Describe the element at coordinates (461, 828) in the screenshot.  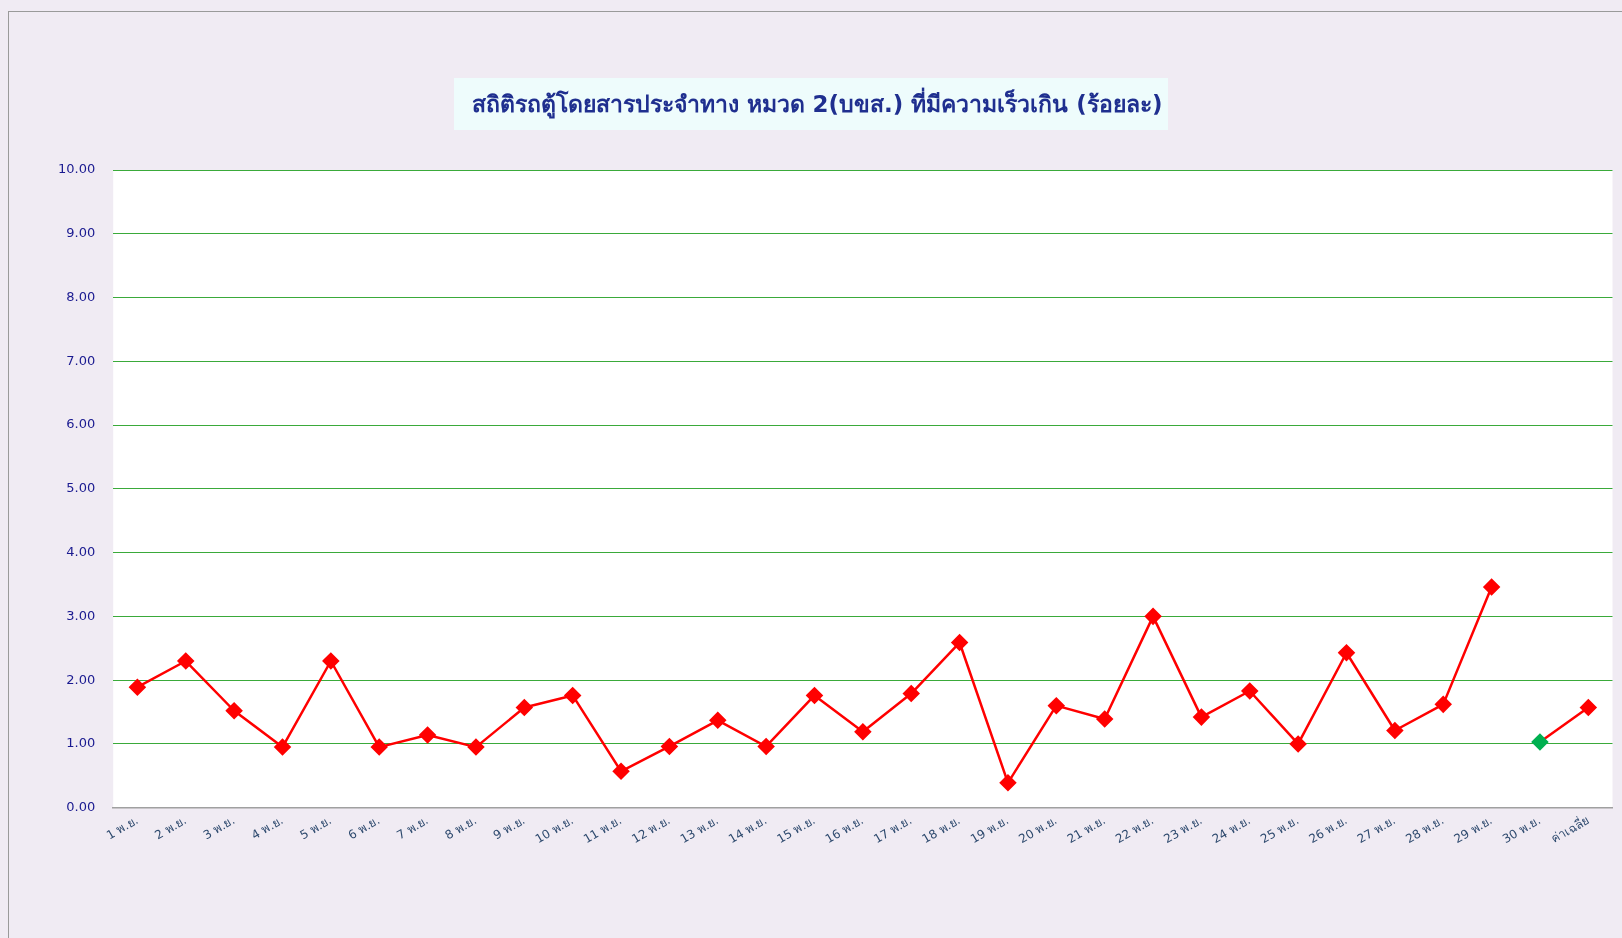
I see `x-tick-label: 8 พ.ย.` at that location.